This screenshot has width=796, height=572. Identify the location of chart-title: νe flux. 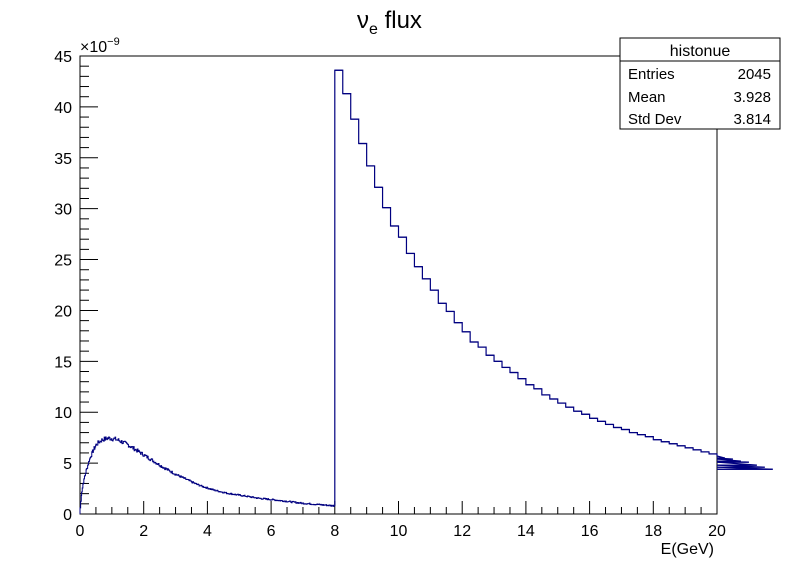
(389, 22).